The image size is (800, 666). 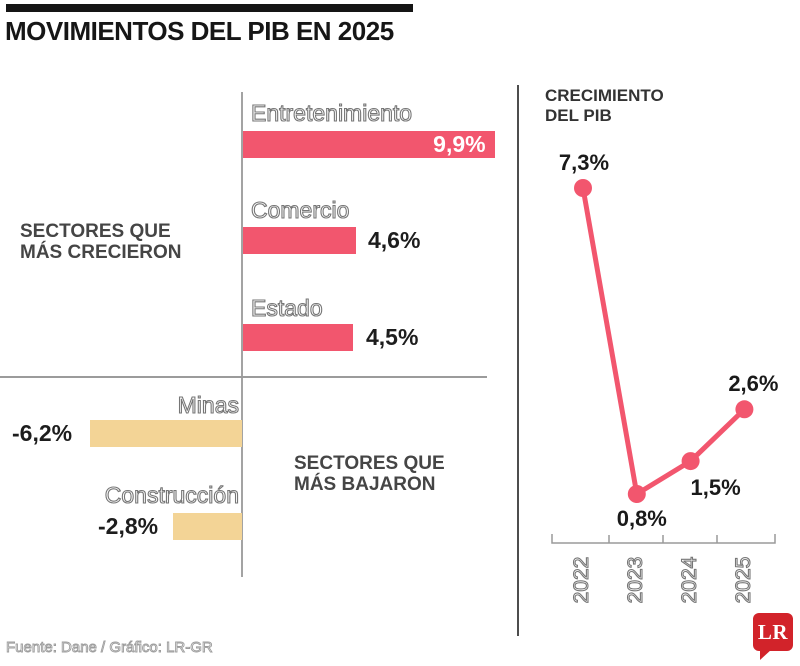 What do you see at coordinates (369, 474) in the screenshot?
I see `group-label-fell: SECTORES QUE MÁS BAJARON` at bounding box center [369, 474].